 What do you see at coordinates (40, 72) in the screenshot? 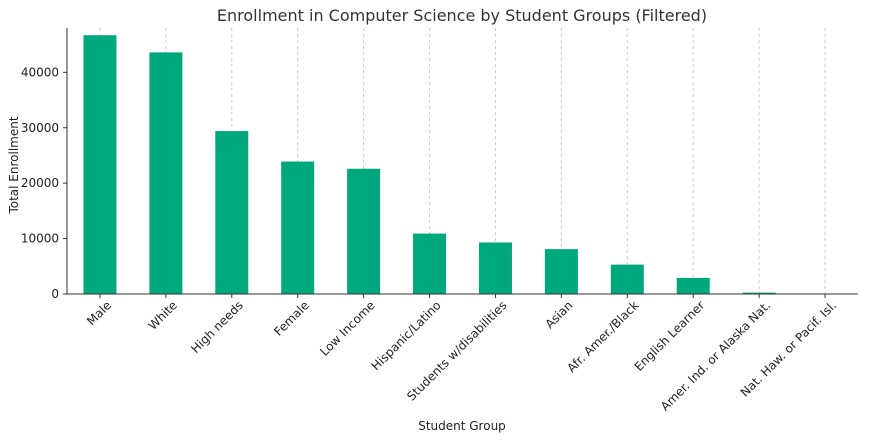
I see `y-tick-label: 40000` at bounding box center [40, 72].